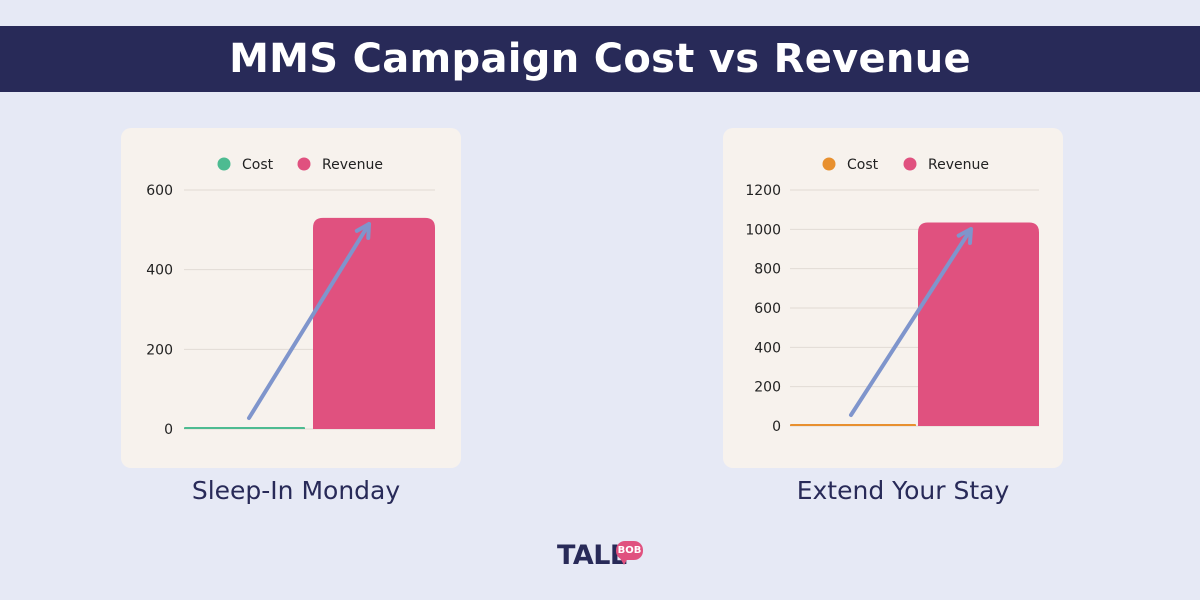  Describe the element at coordinates (629, 550) in the screenshot. I see `logo-speech-bubble: BOB` at that location.